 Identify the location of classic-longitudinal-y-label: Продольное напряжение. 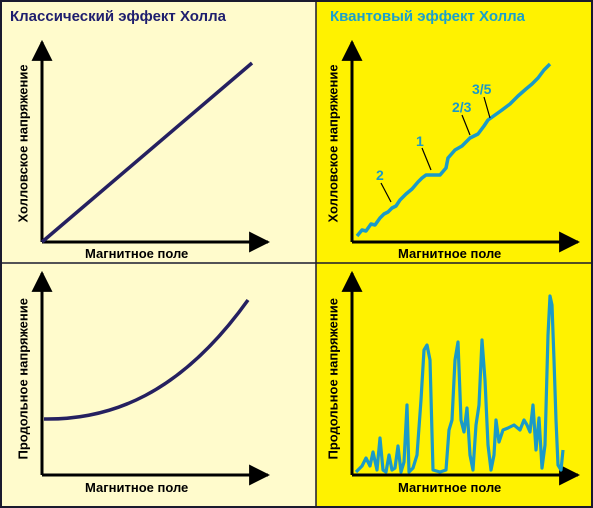
(23, 379).